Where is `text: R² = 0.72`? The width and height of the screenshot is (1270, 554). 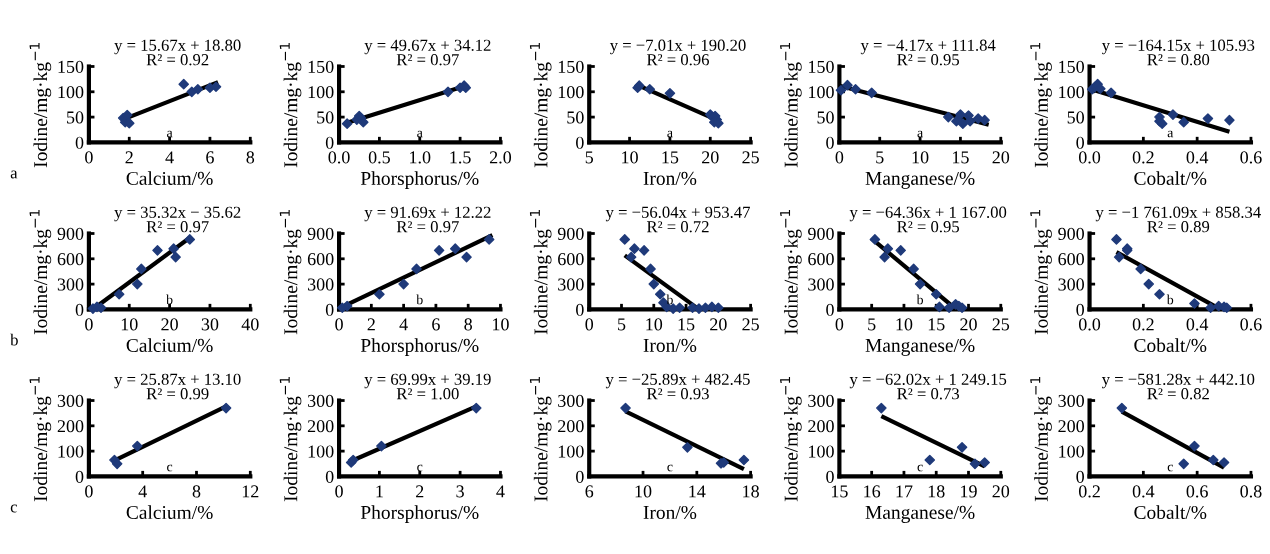
text: R² = 0.72 is located at coordinates (677, 227).